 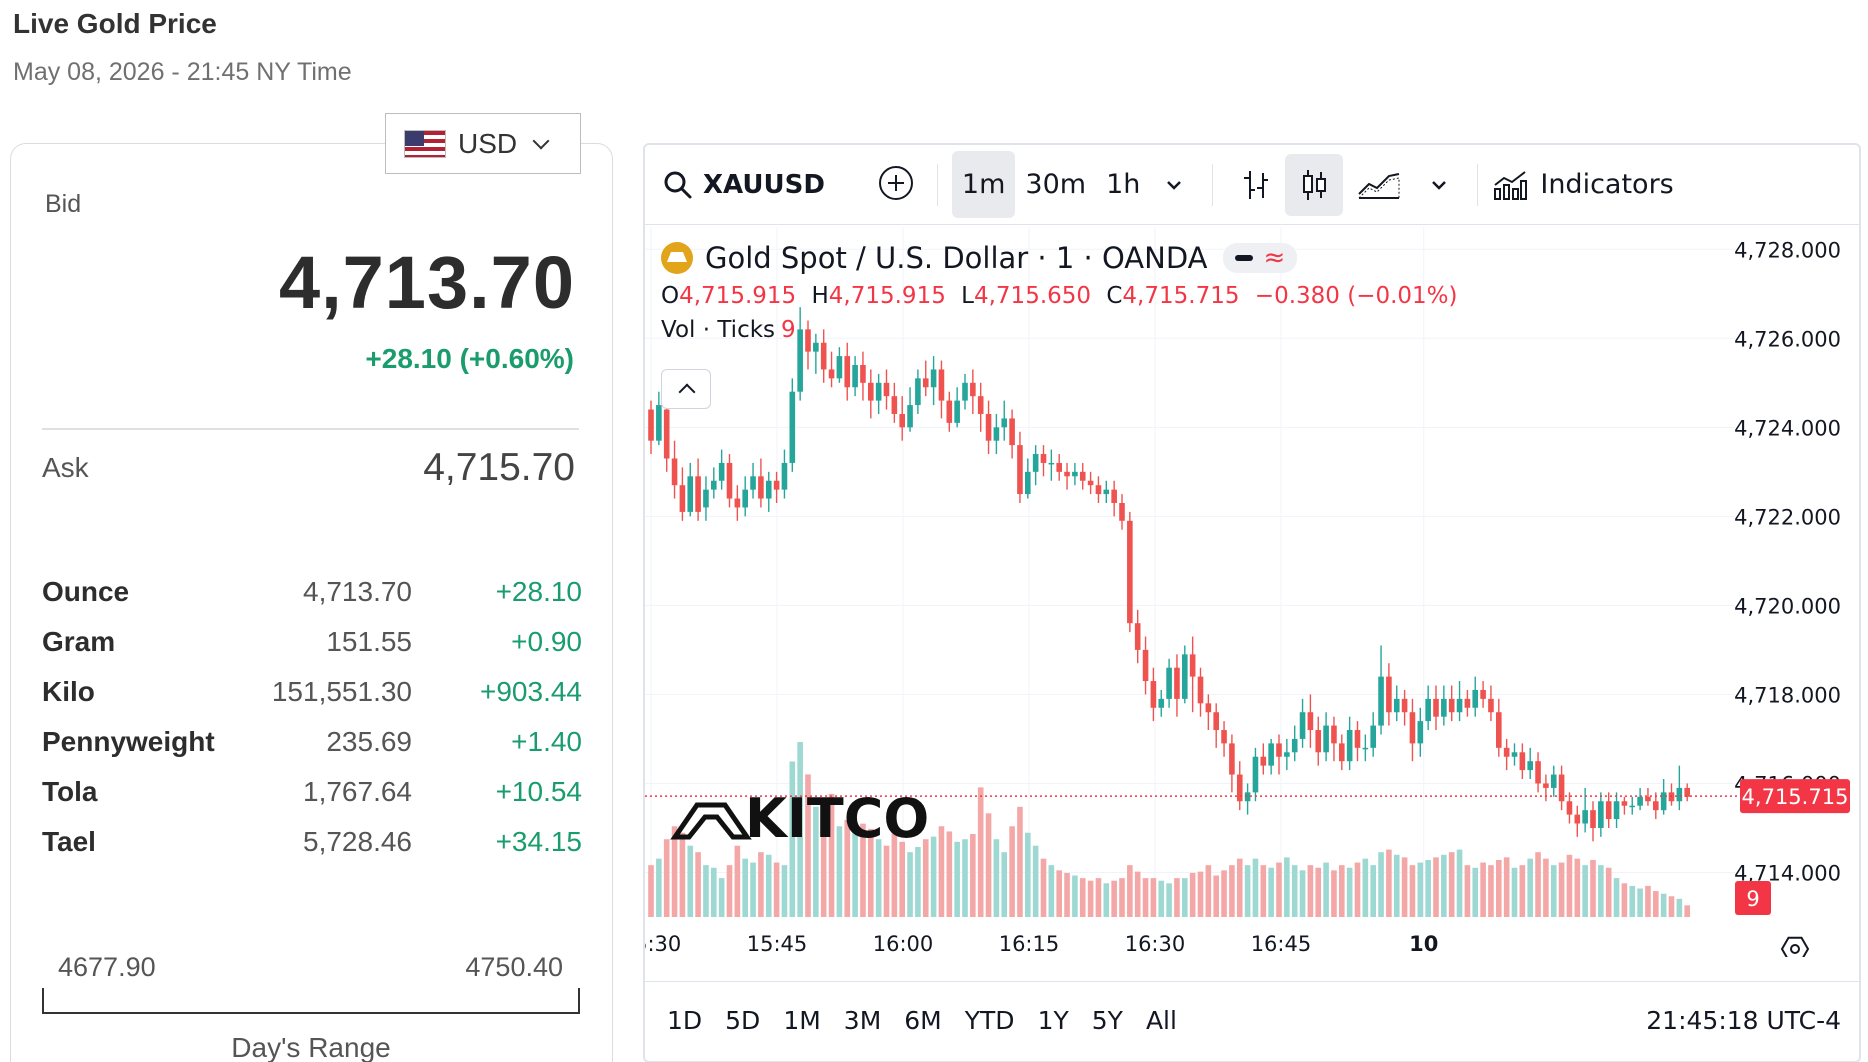 What do you see at coordinates (989, 1020) in the screenshot?
I see `range-ytd: YTD` at bounding box center [989, 1020].